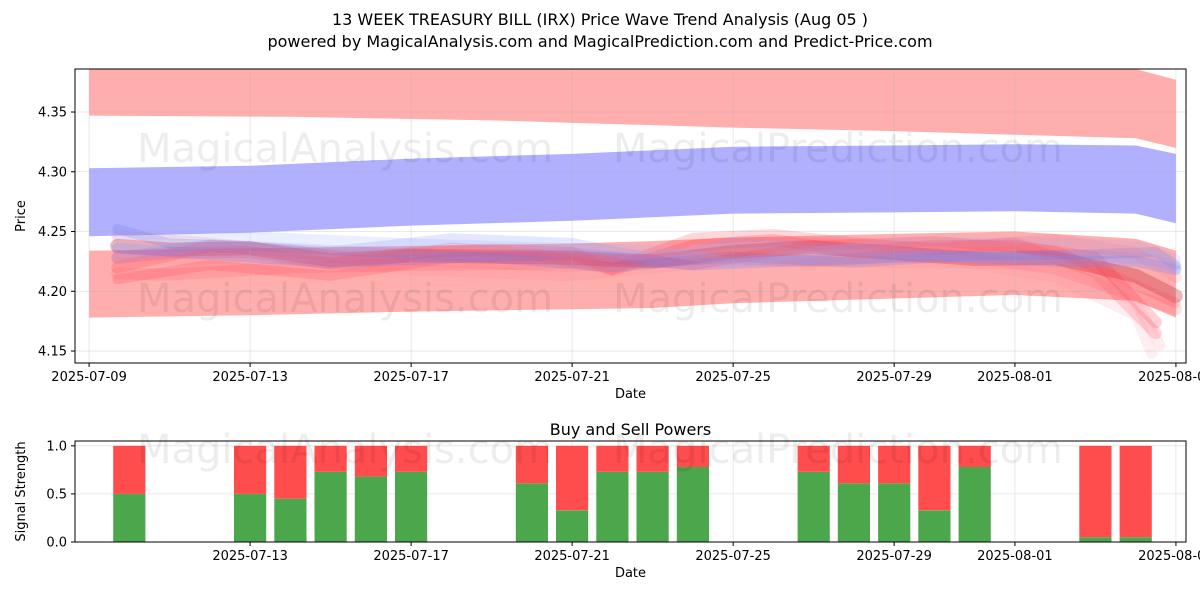 The height and width of the screenshot is (600, 1200). Describe the element at coordinates (411, 556) in the screenshot. I see `power-x-tick-label: 2025-07-17` at that location.